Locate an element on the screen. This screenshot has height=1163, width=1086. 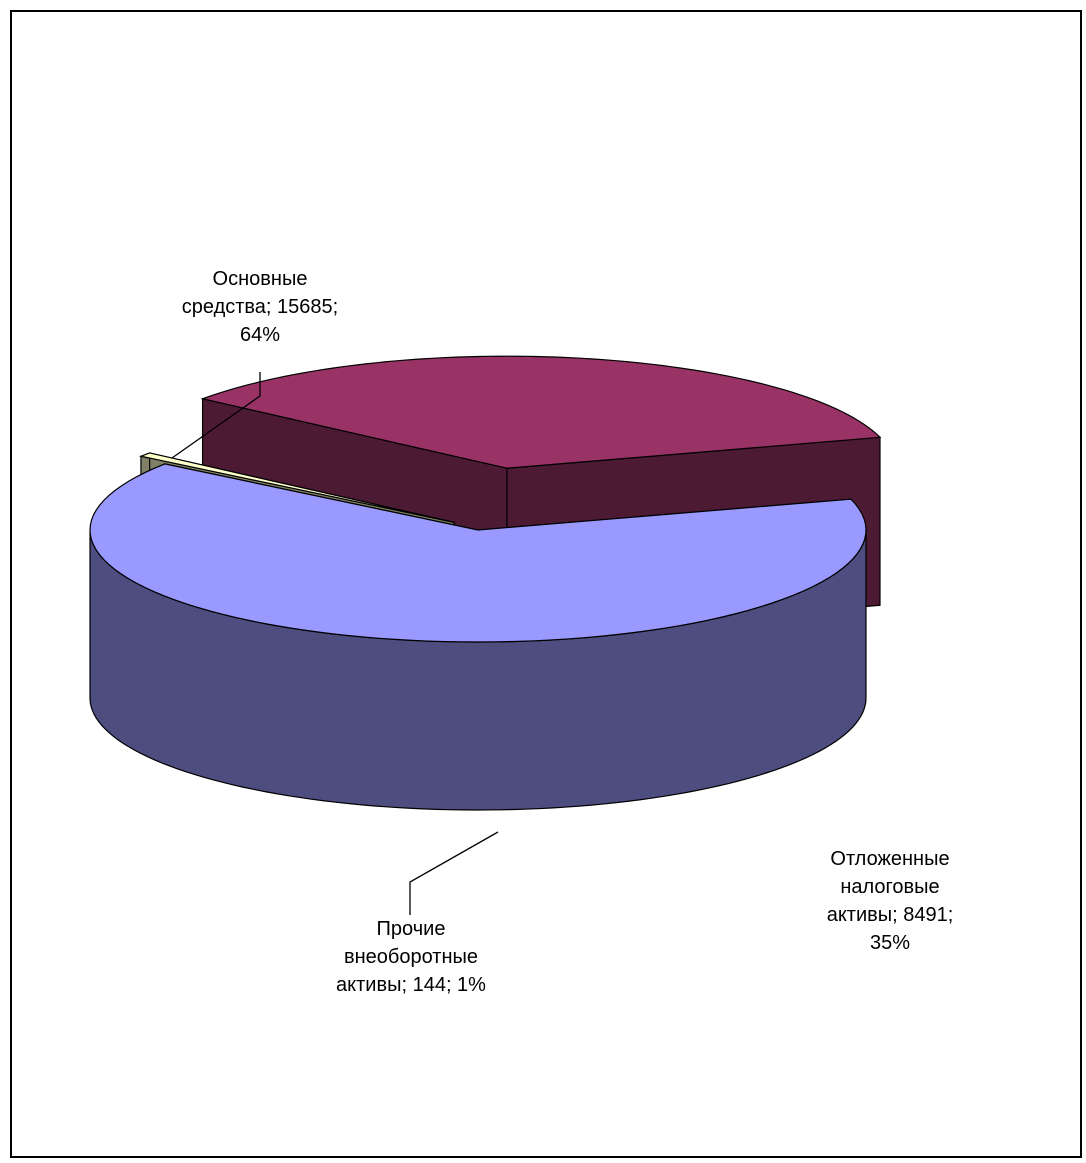
label-line: активы; 8491; is located at coordinates (890, 915).